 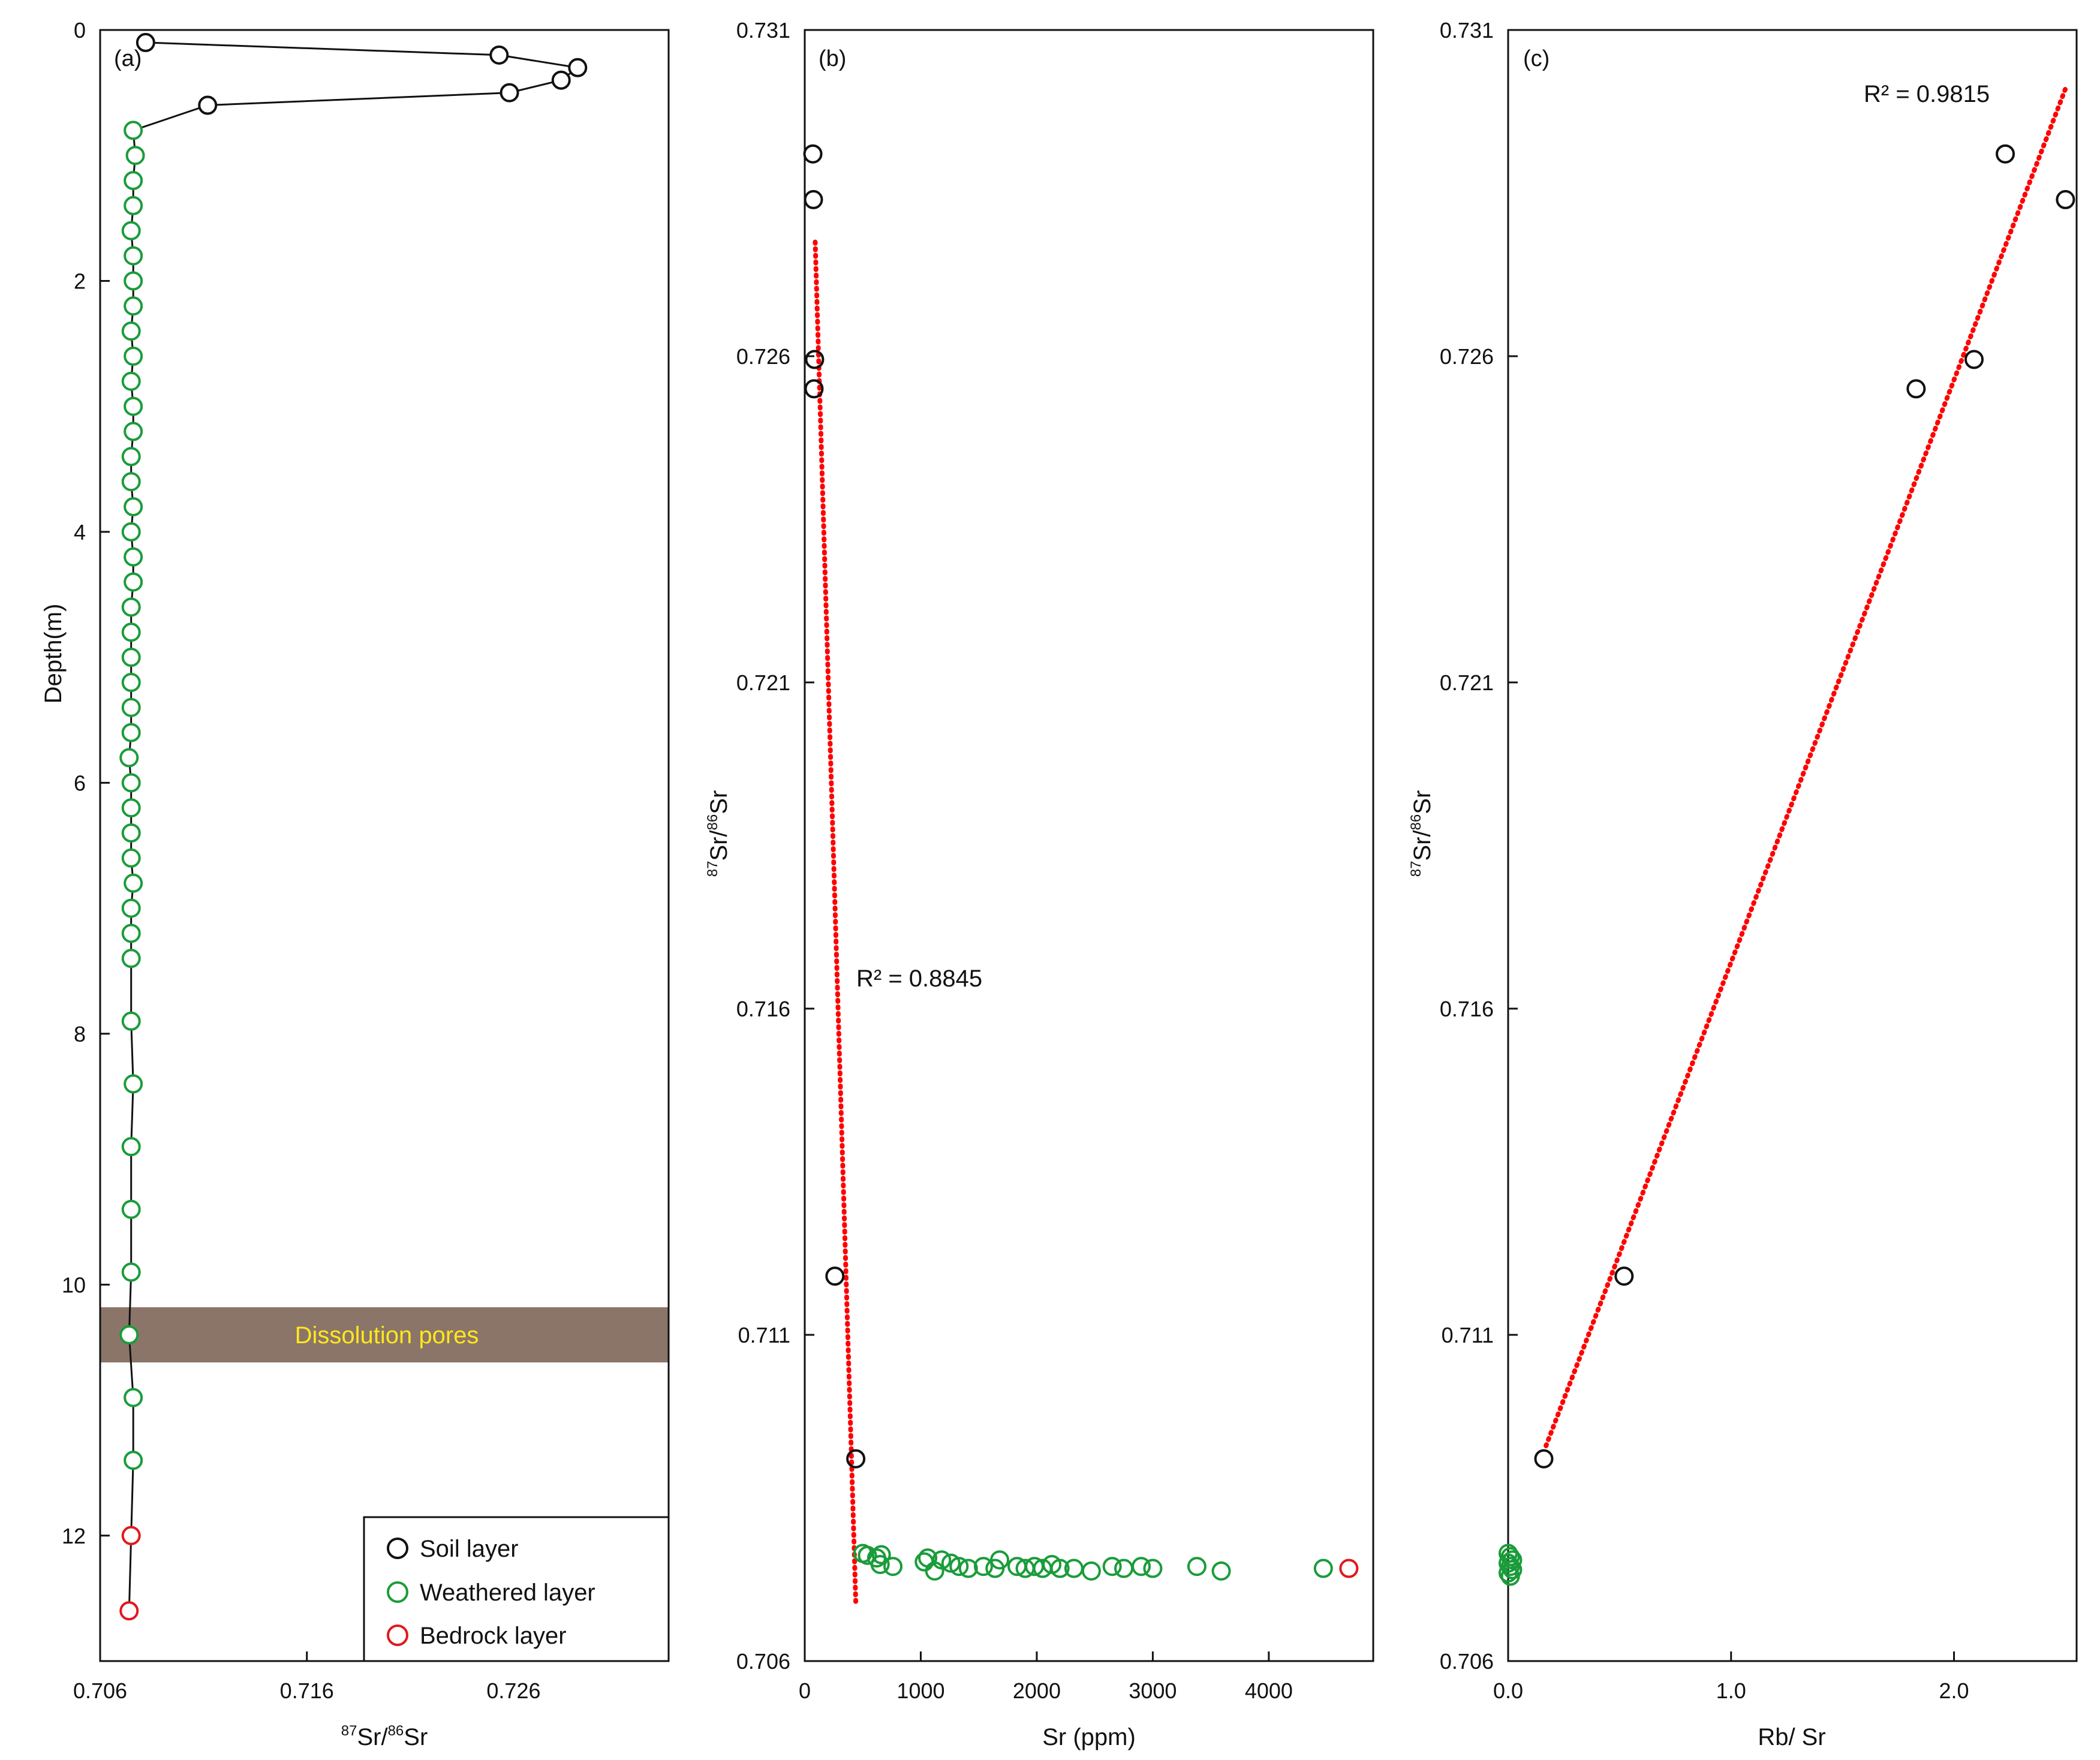 What do you see at coordinates (100, 1691) in the screenshot?
I see `x-tick-label: 0.706` at bounding box center [100, 1691].